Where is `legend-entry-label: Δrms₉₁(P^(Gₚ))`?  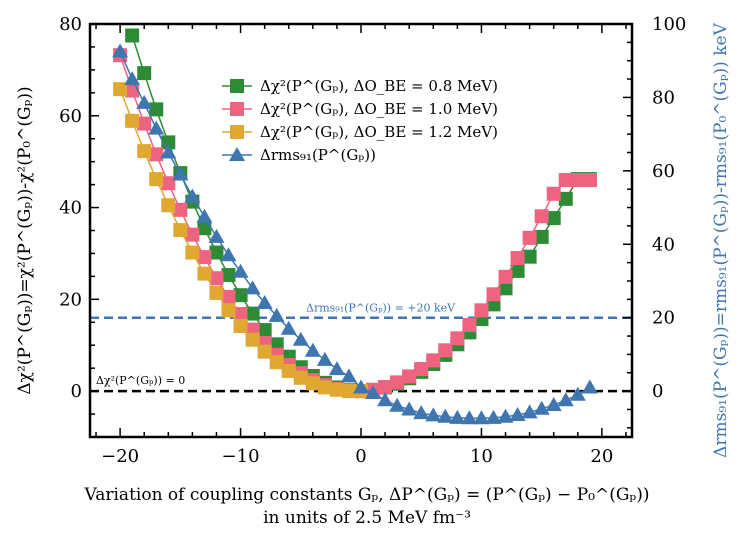 legend-entry-label: Δrms₉₁(P^(Gₚ)) is located at coordinates (318, 155).